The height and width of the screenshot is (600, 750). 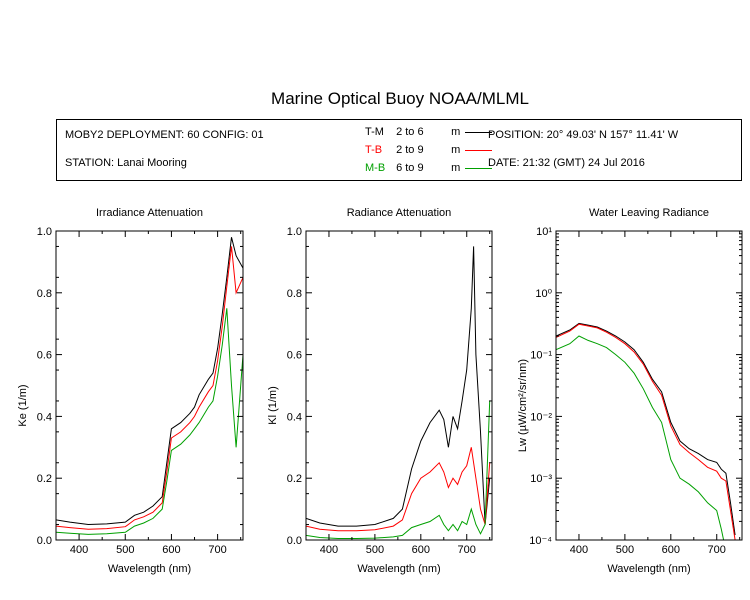 I want to click on legend-item: M-B 6 to 9 m, so click(x=429, y=168).